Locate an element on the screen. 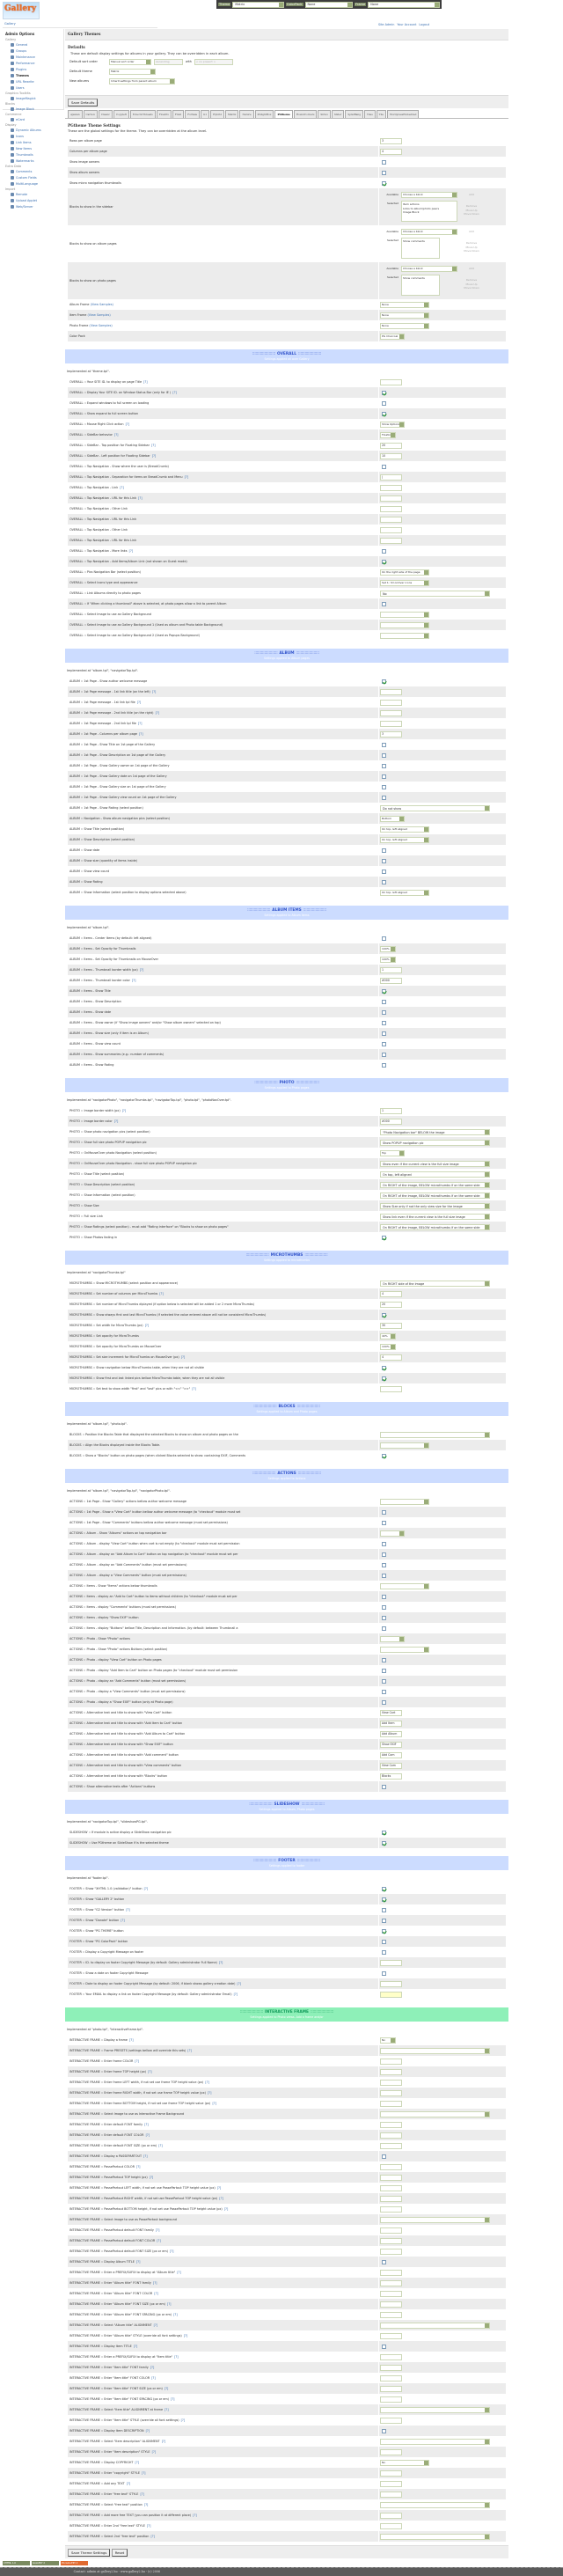 Image resolution: width=563 pixels, height=2576 pixels. sidebar-item-custom-fields: Custom Fields is located at coordinates (33, 177).